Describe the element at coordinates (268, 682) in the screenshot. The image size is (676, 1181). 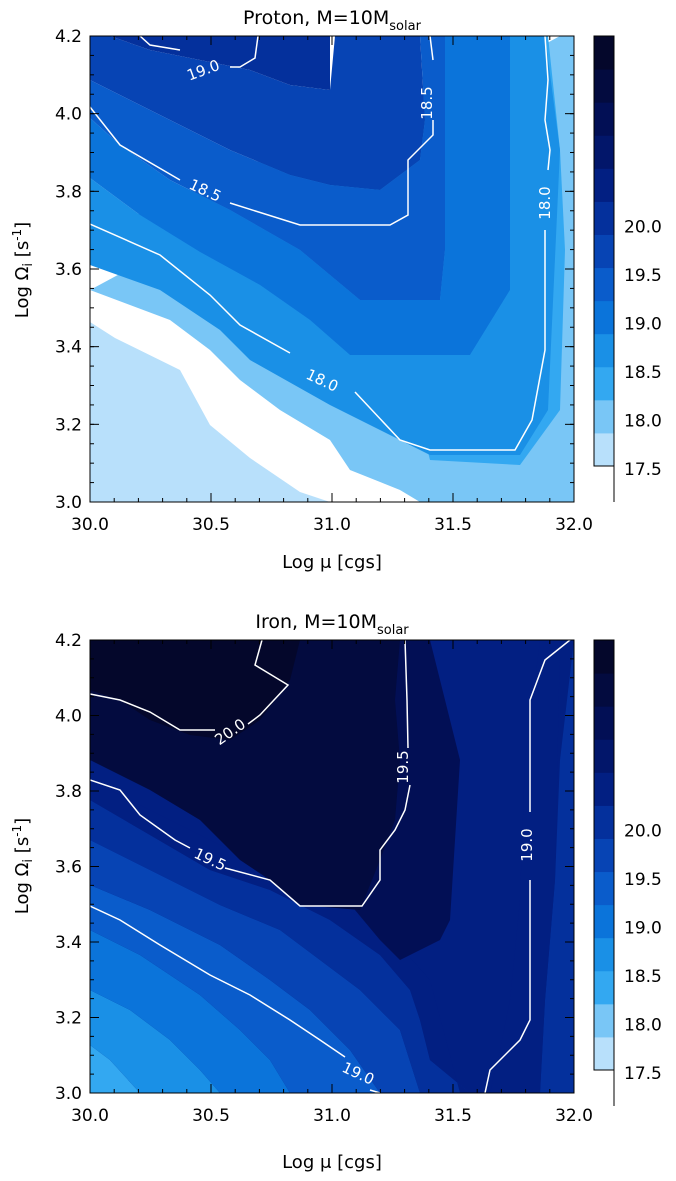
I see `iron-line-20.0-b` at that location.